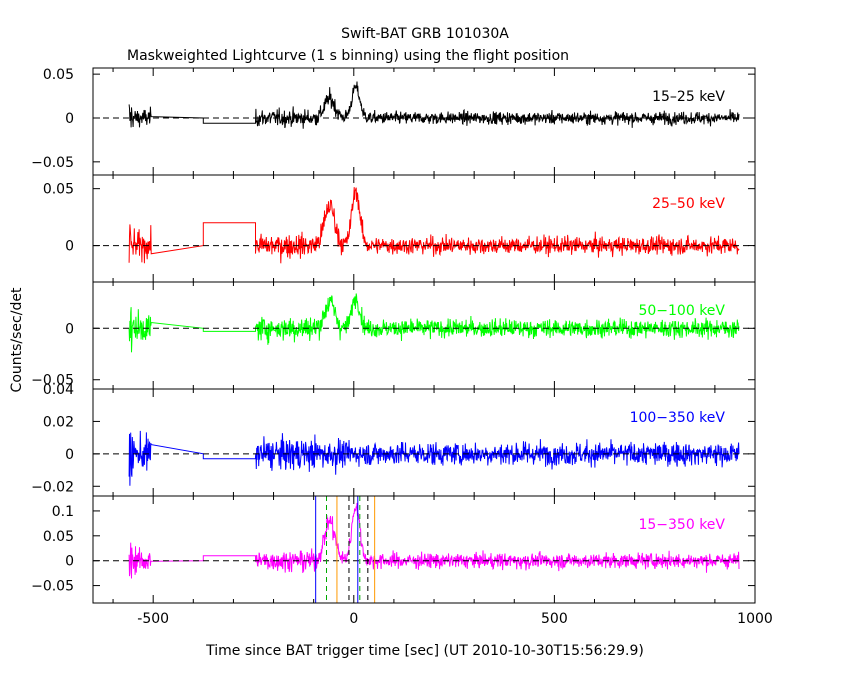 This screenshot has width=850, height=680. What do you see at coordinates (688, 204) in the screenshot?
I see `band-label-2: 25–50 keV` at bounding box center [688, 204].